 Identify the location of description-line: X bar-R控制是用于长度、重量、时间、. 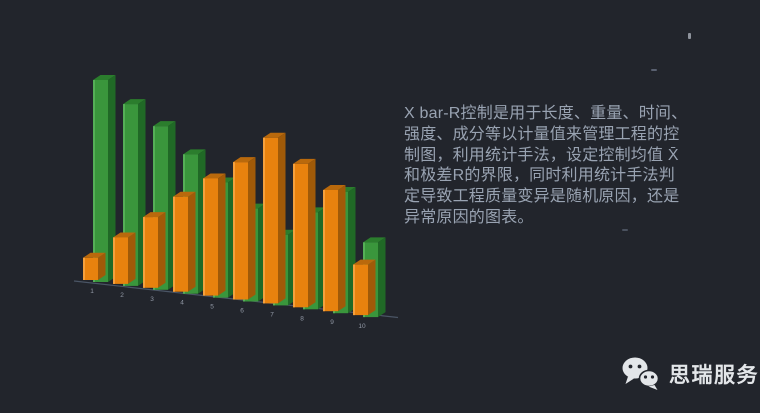
(546, 113).